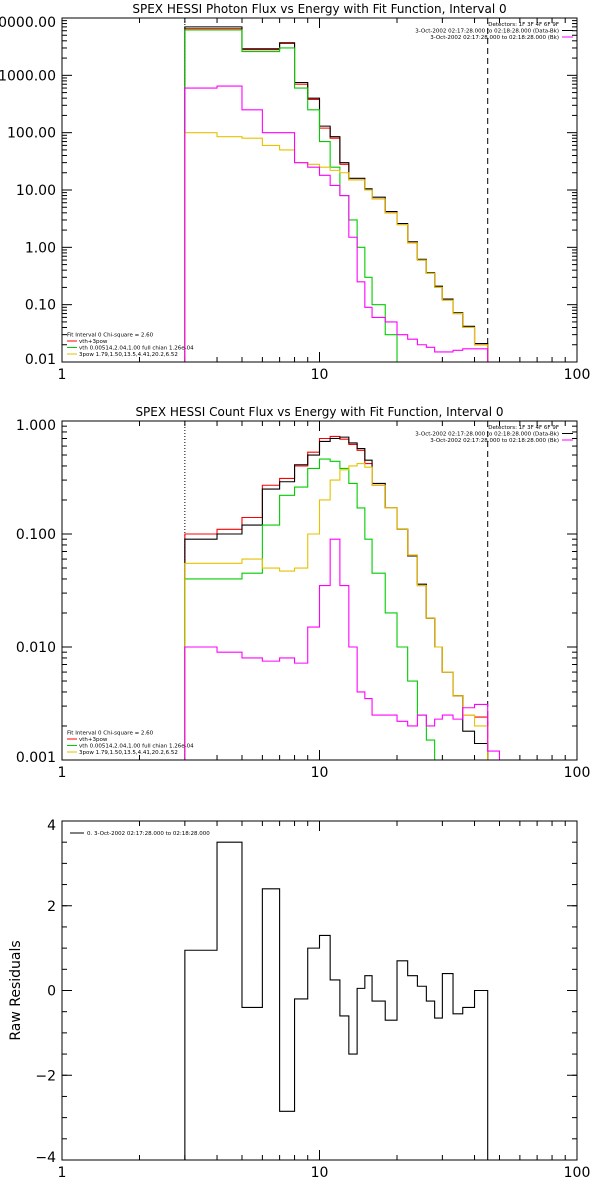 Image resolution: width=600 pixels, height=1200 pixels. What do you see at coordinates (51, 907) in the screenshot?
I see `y-tick-label: 2` at bounding box center [51, 907].